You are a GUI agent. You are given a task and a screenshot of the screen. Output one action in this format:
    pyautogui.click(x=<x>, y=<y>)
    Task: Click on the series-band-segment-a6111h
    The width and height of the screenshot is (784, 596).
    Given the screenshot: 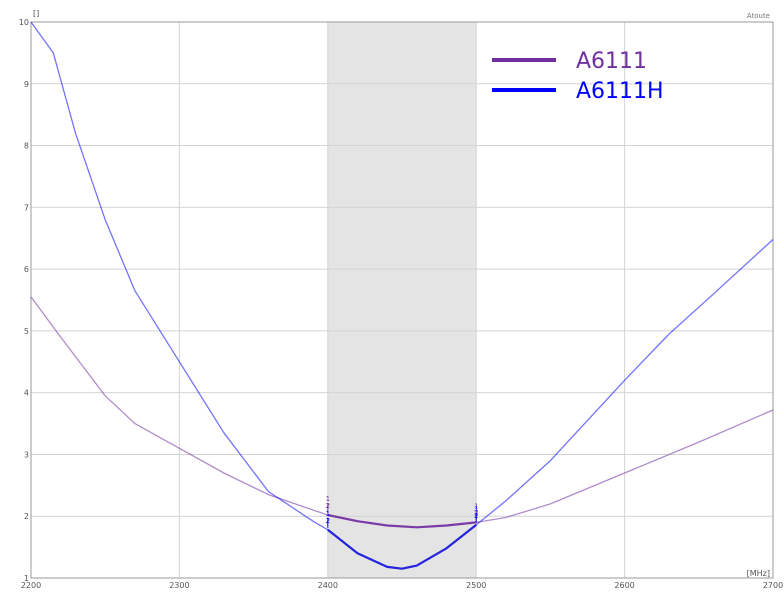 What is the action you would take?
    pyautogui.click(x=402, y=547)
    